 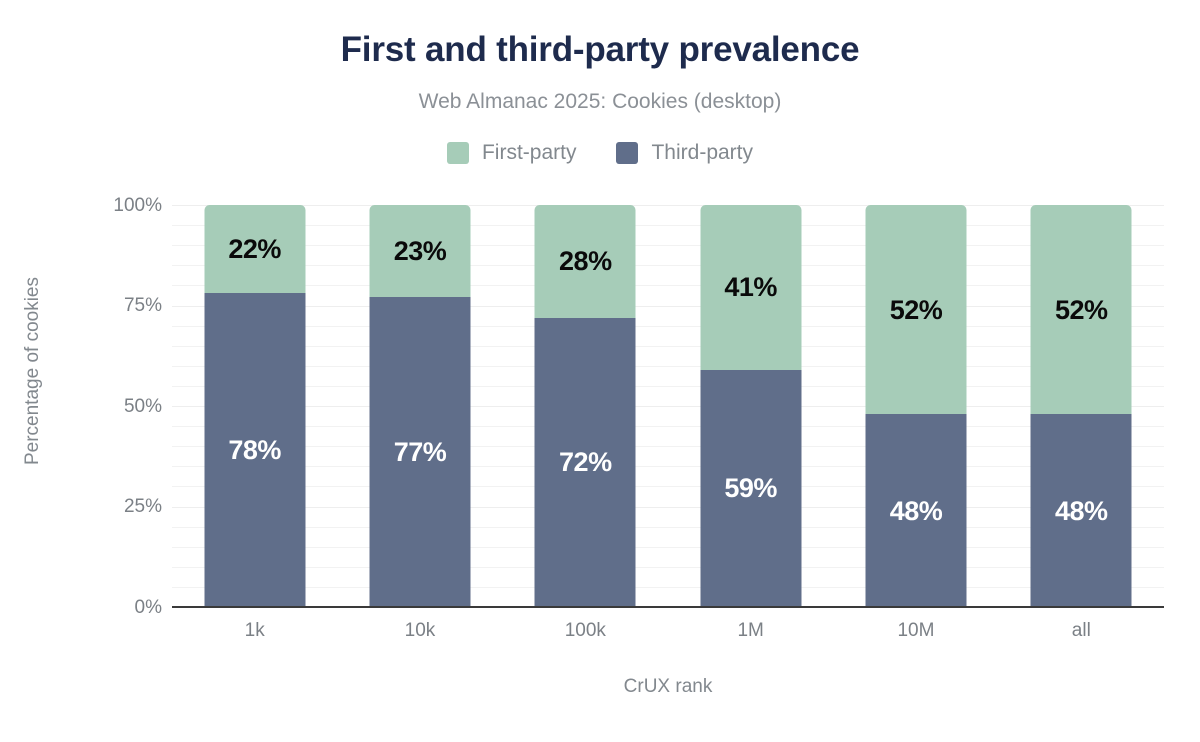 I want to click on bar-label-third-party-1k: 78%, so click(x=254, y=450).